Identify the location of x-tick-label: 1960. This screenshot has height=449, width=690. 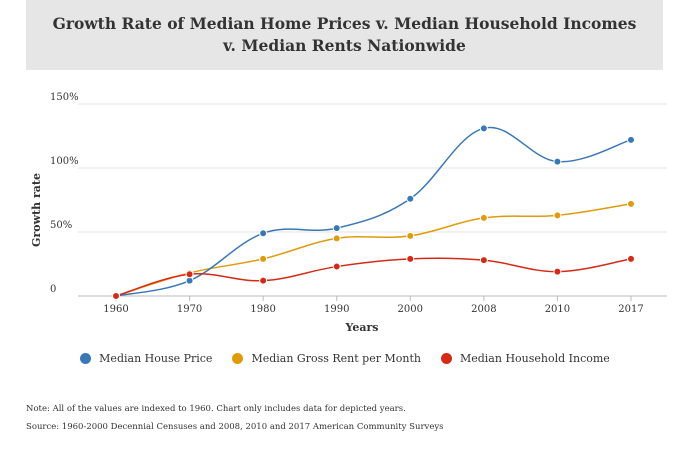
(115, 309).